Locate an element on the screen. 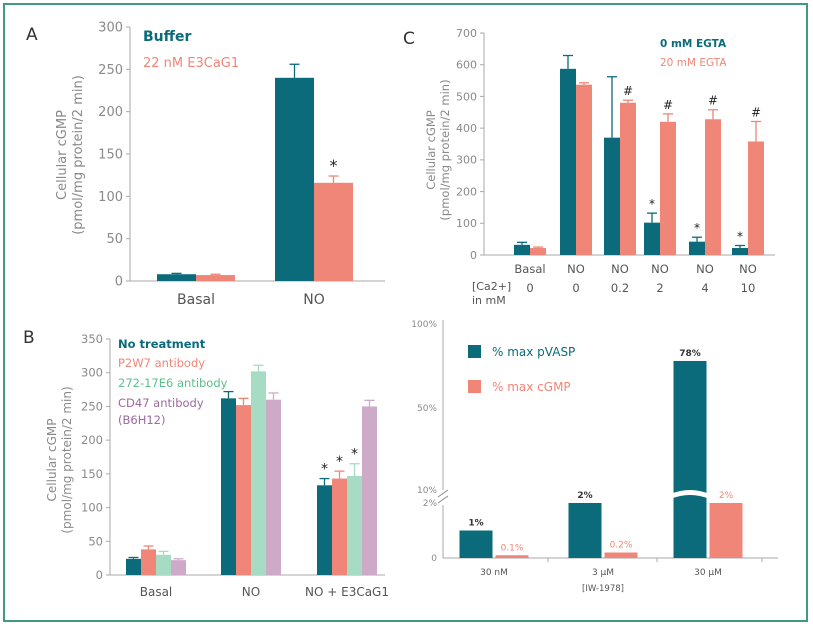 The width and height of the screenshot is (813, 629). x-category-label: 30 μM is located at coordinates (708, 573).